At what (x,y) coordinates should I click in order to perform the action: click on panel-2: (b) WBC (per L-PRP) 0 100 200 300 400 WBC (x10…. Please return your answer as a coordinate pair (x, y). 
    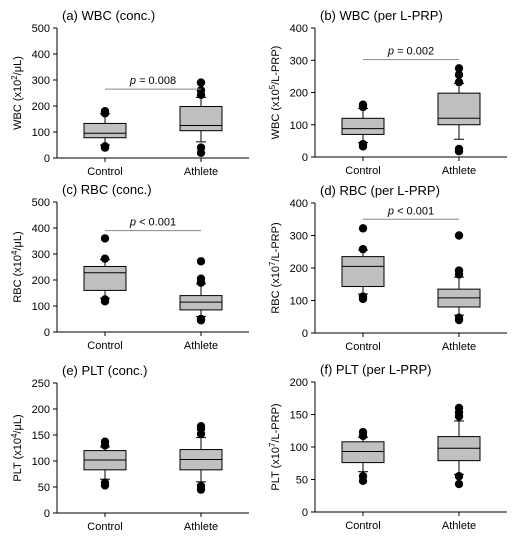
    Looking at the image, I should click on (387, 92).